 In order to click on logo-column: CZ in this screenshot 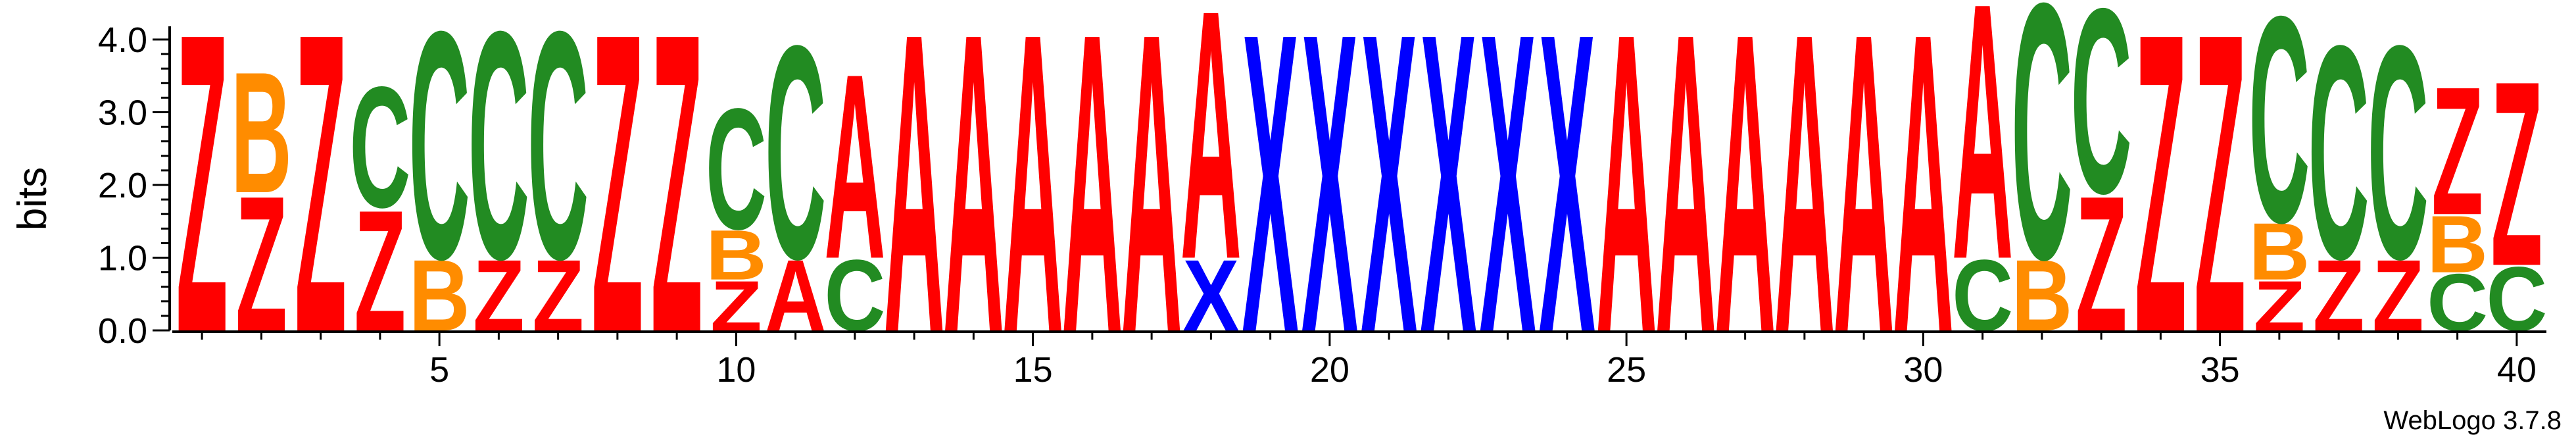, I will do `click(2517, 188)`.